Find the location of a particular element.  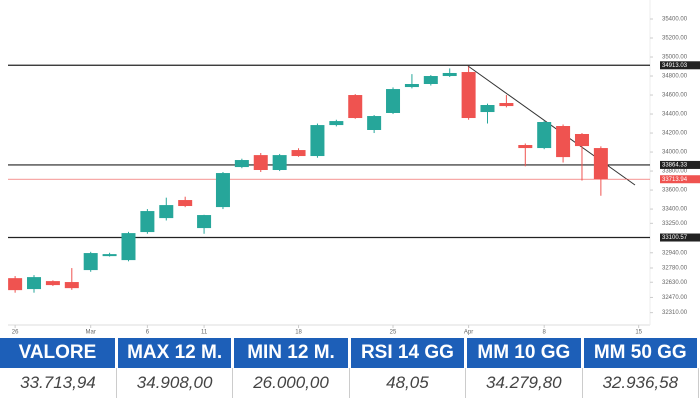

trend-line is located at coordinates (551, 125).